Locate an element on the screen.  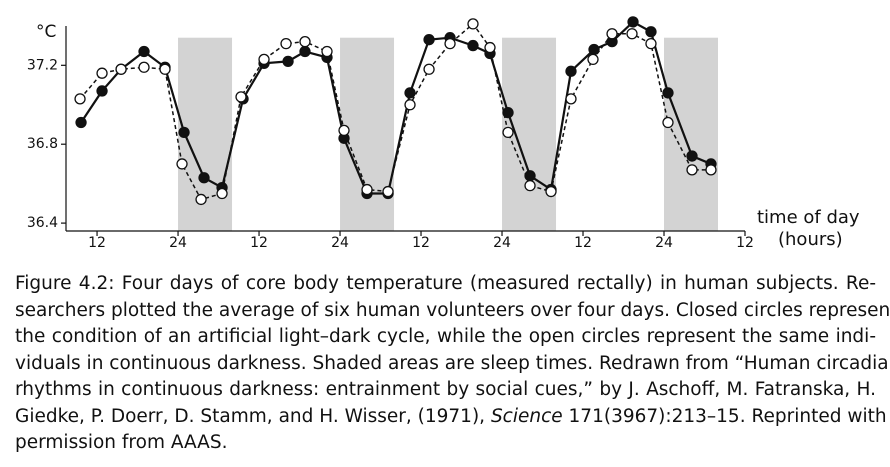
x-axis-label: time of day is located at coordinates (808, 217).